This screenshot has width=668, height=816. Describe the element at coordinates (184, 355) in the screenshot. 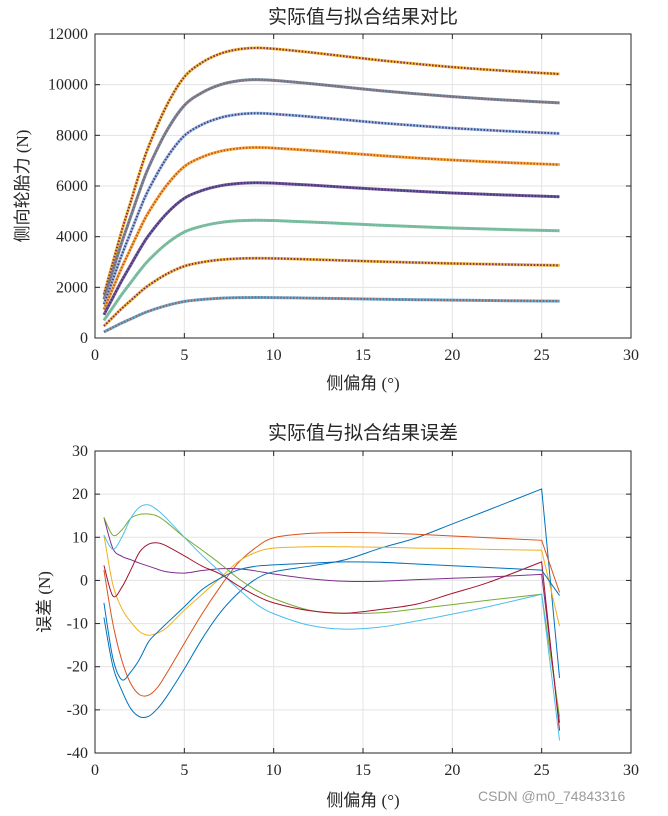

I see `top-xtick-label: 5` at that location.